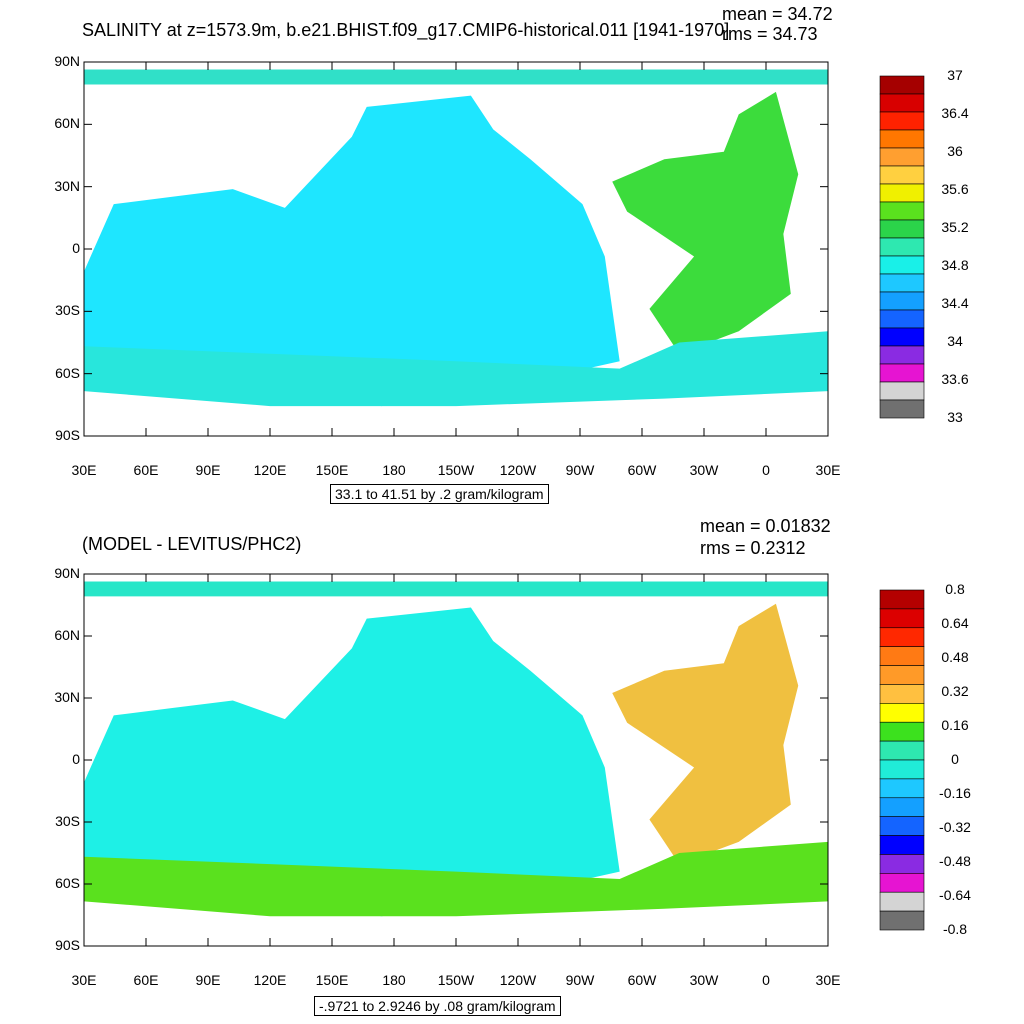 This screenshot has height=1024, width=1024. Describe the element at coordinates (955, 151) in the screenshot. I see `colorbar-label: 36` at that location.